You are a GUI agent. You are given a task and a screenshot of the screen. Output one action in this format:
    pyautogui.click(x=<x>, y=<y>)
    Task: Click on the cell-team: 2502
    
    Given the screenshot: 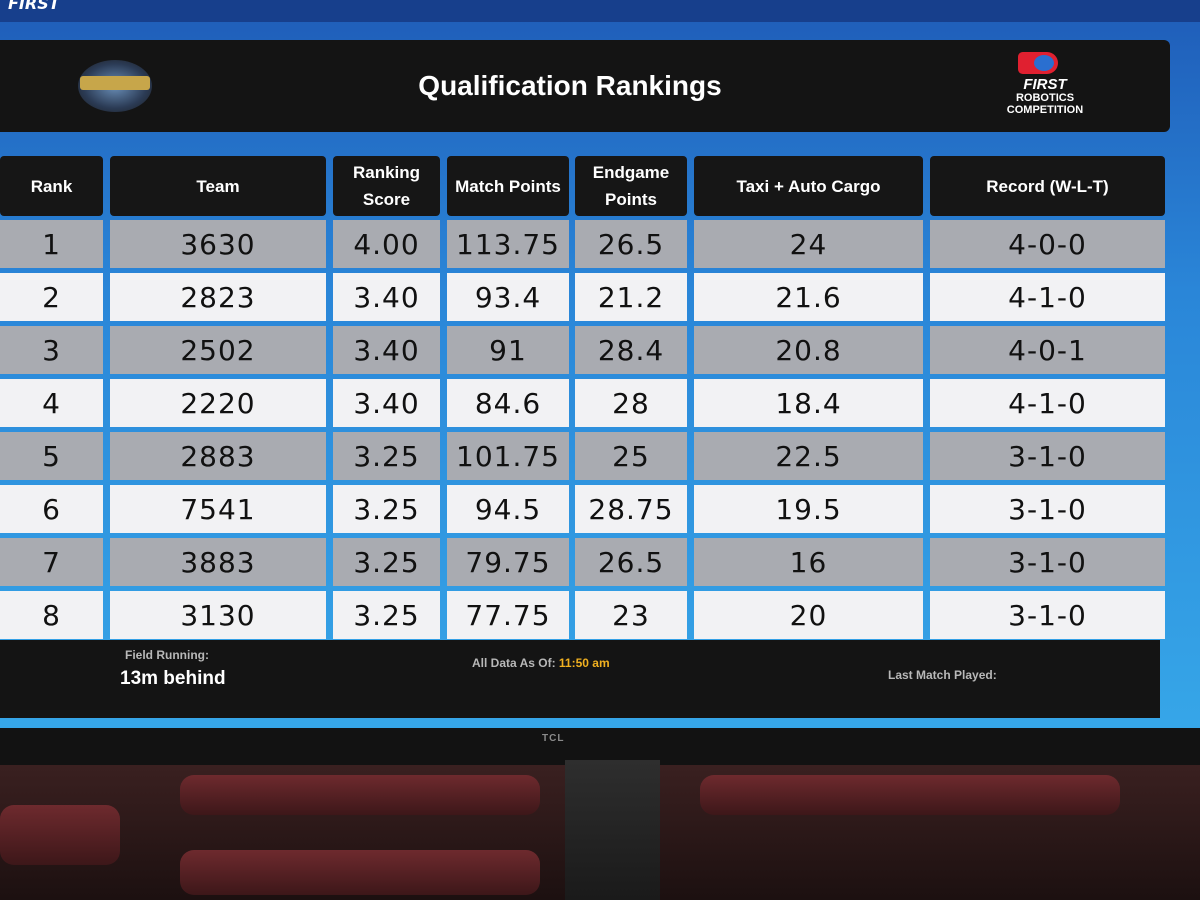 What is the action you would take?
    pyautogui.click(x=218, y=350)
    